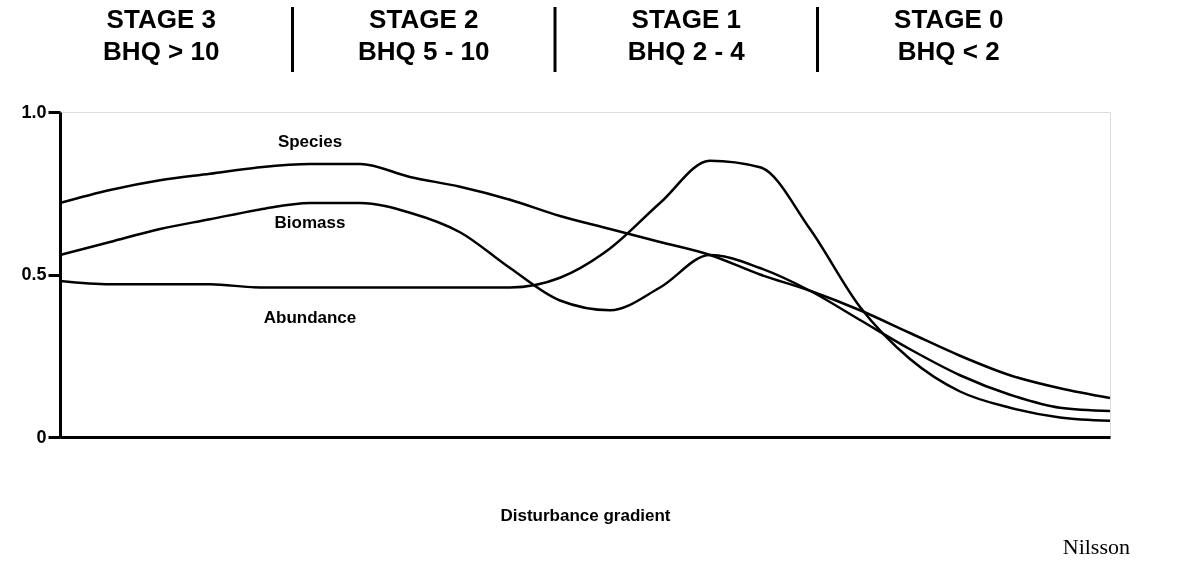  I want to click on series-label: Species, so click(310, 141).